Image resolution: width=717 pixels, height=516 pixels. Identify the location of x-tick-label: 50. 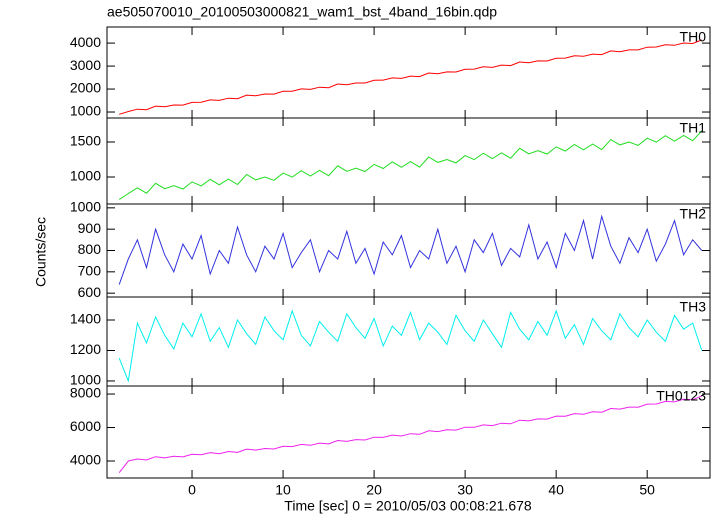
(647, 490).